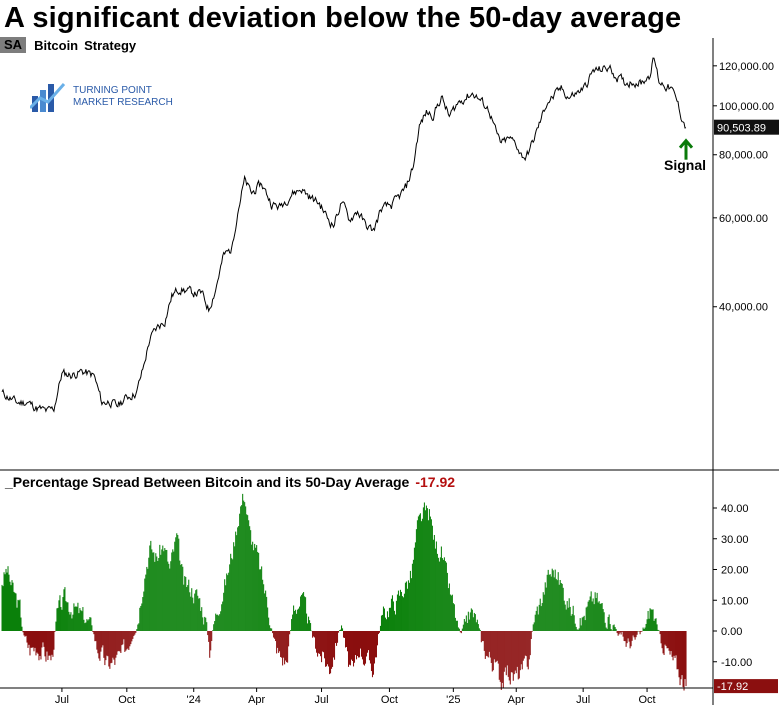 This screenshot has height=705, width=779. What do you see at coordinates (735, 509) in the screenshot?
I see `spread-y-tick-label: 40.00` at bounding box center [735, 509].